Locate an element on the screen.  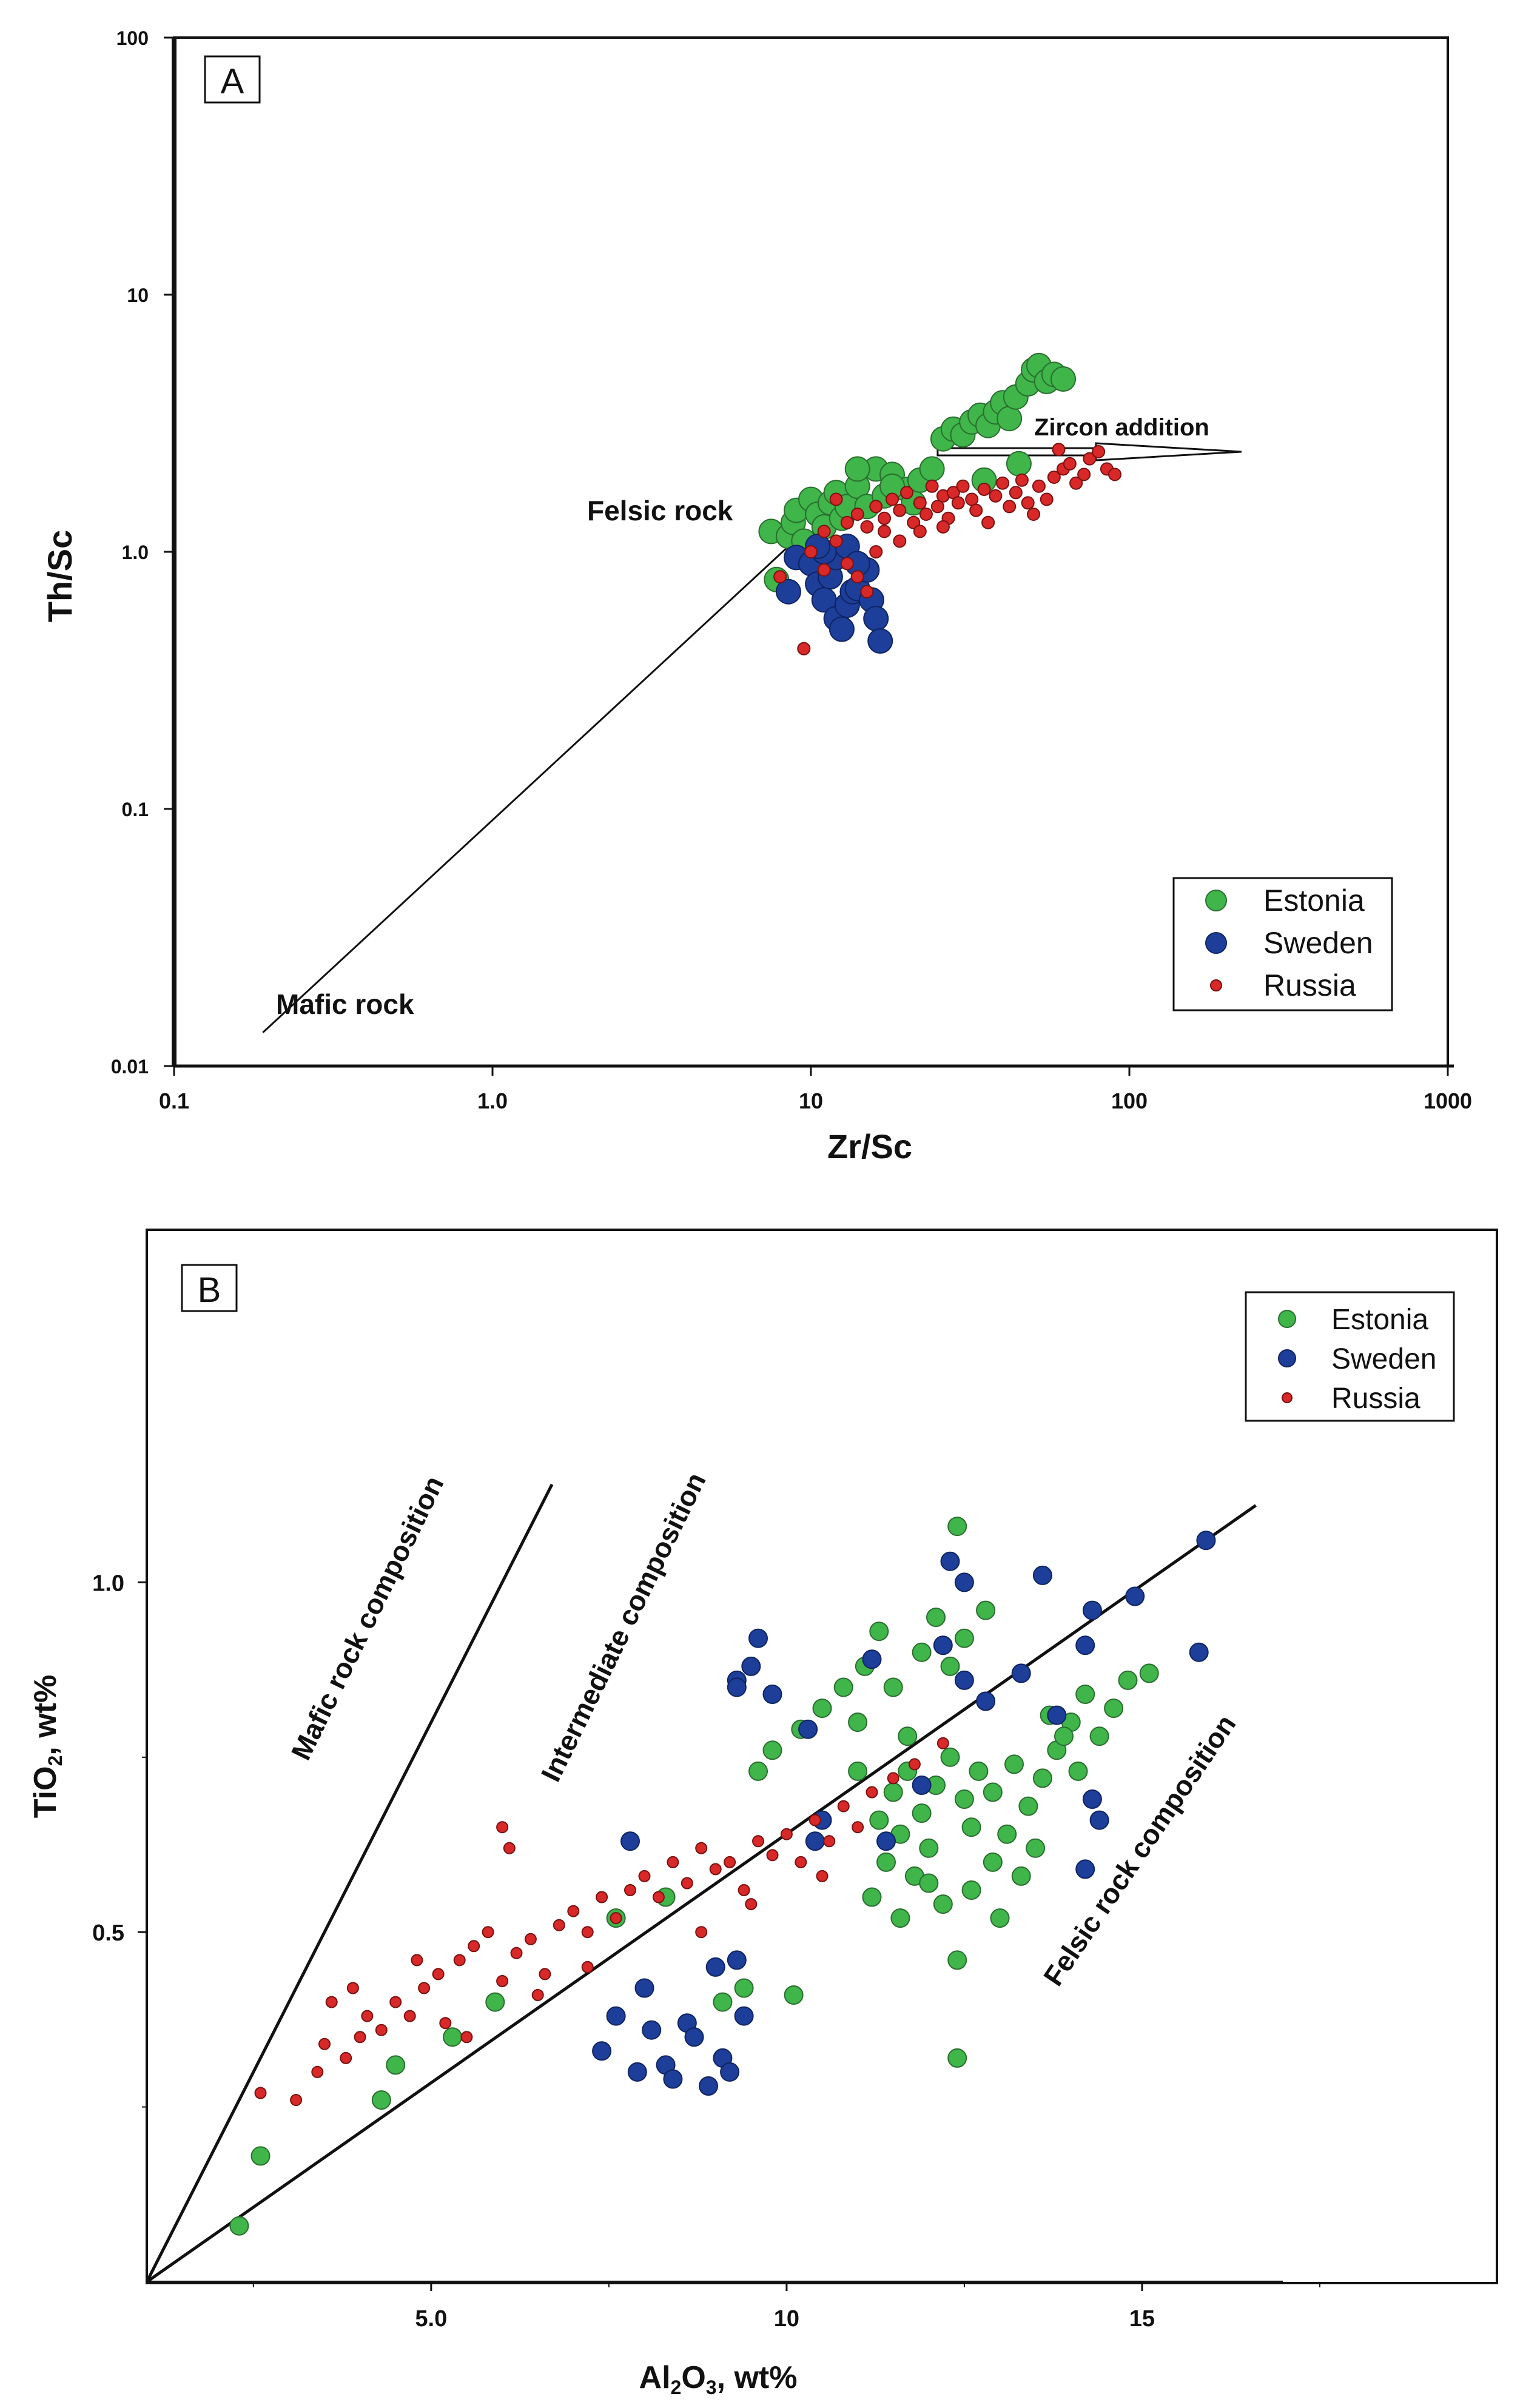
panel-b-y-label: TiO2, wt% is located at coordinates (47, 1747).